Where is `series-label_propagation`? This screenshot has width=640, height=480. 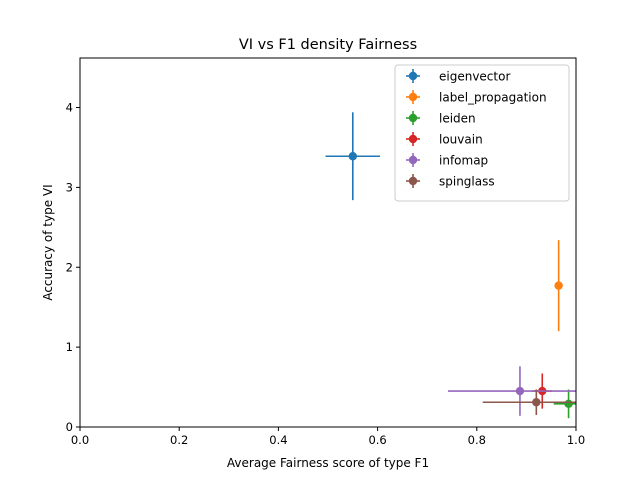 series-label_propagation is located at coordinates (558, 286).